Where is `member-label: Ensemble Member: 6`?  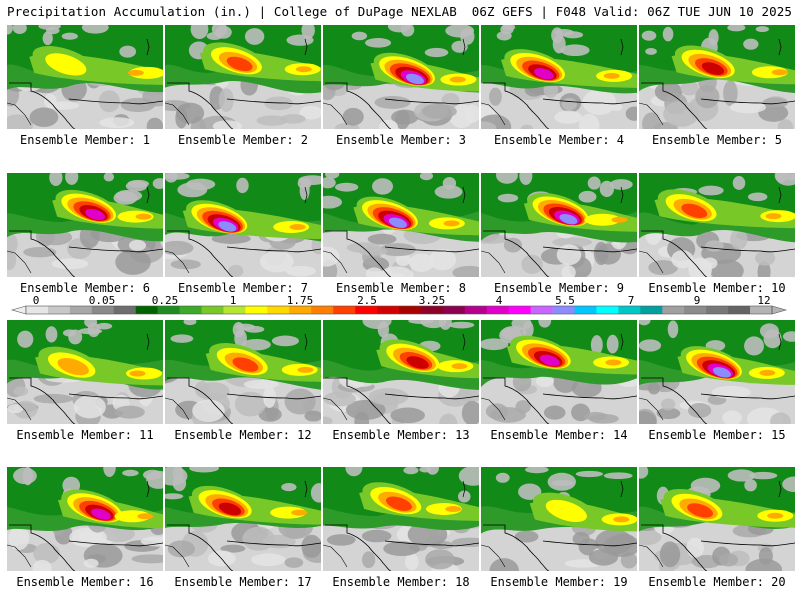 member-label: Ensemble Member: 6 is located at coordinates (85, 288).